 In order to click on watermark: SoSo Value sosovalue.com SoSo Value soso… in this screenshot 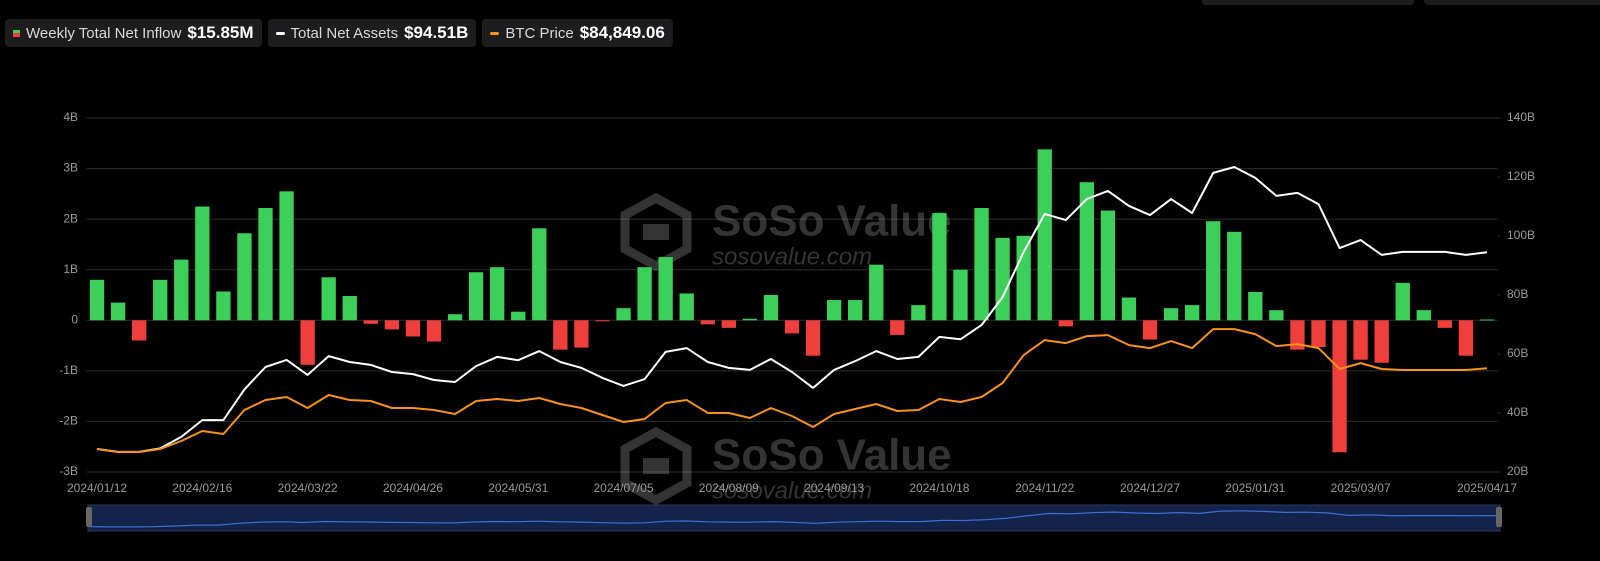, I will do `click(786, 349)`.